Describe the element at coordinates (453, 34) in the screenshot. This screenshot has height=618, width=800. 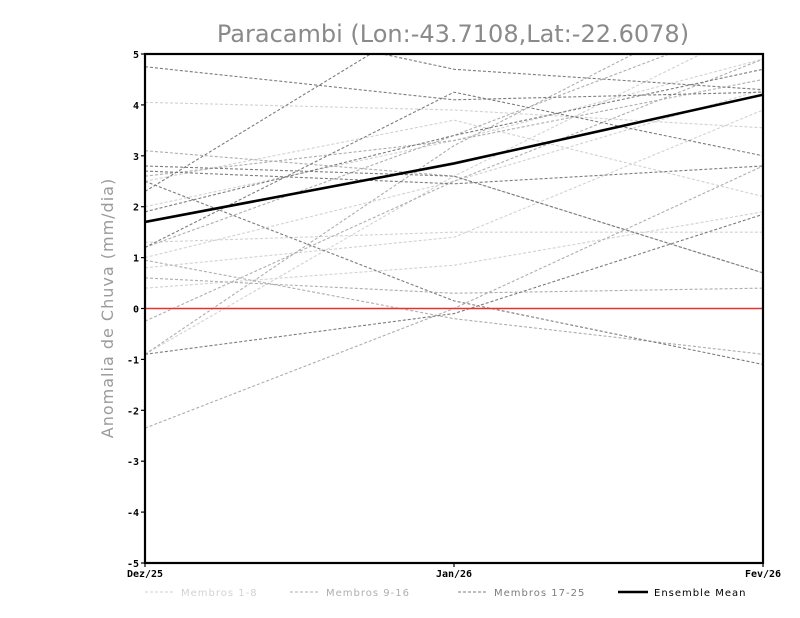
I see `chart-title: Paracambi (Lon:-43.7108,Lat:-22.6078)` at that location.